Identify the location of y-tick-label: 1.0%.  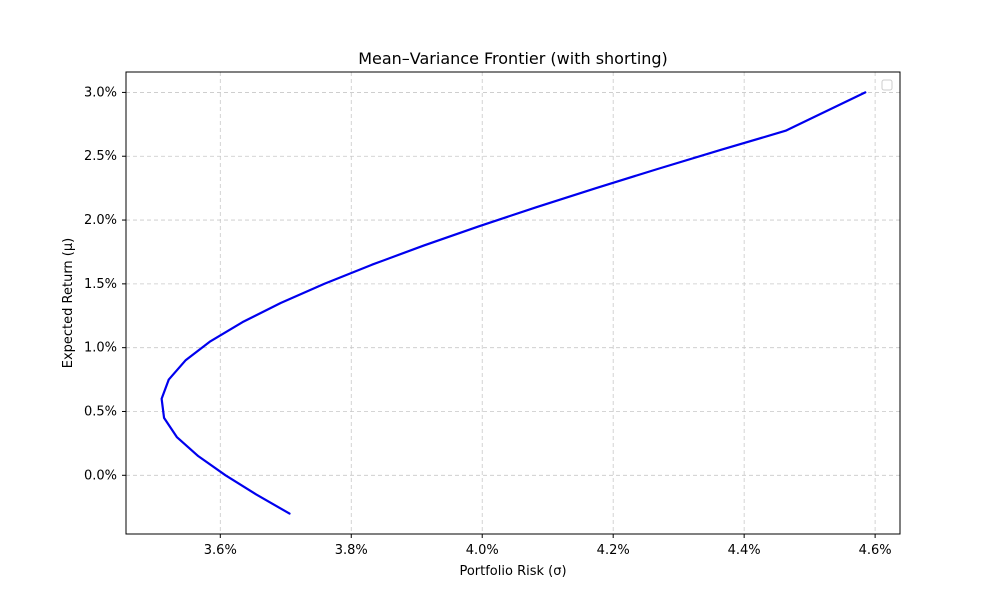
(100, 348).